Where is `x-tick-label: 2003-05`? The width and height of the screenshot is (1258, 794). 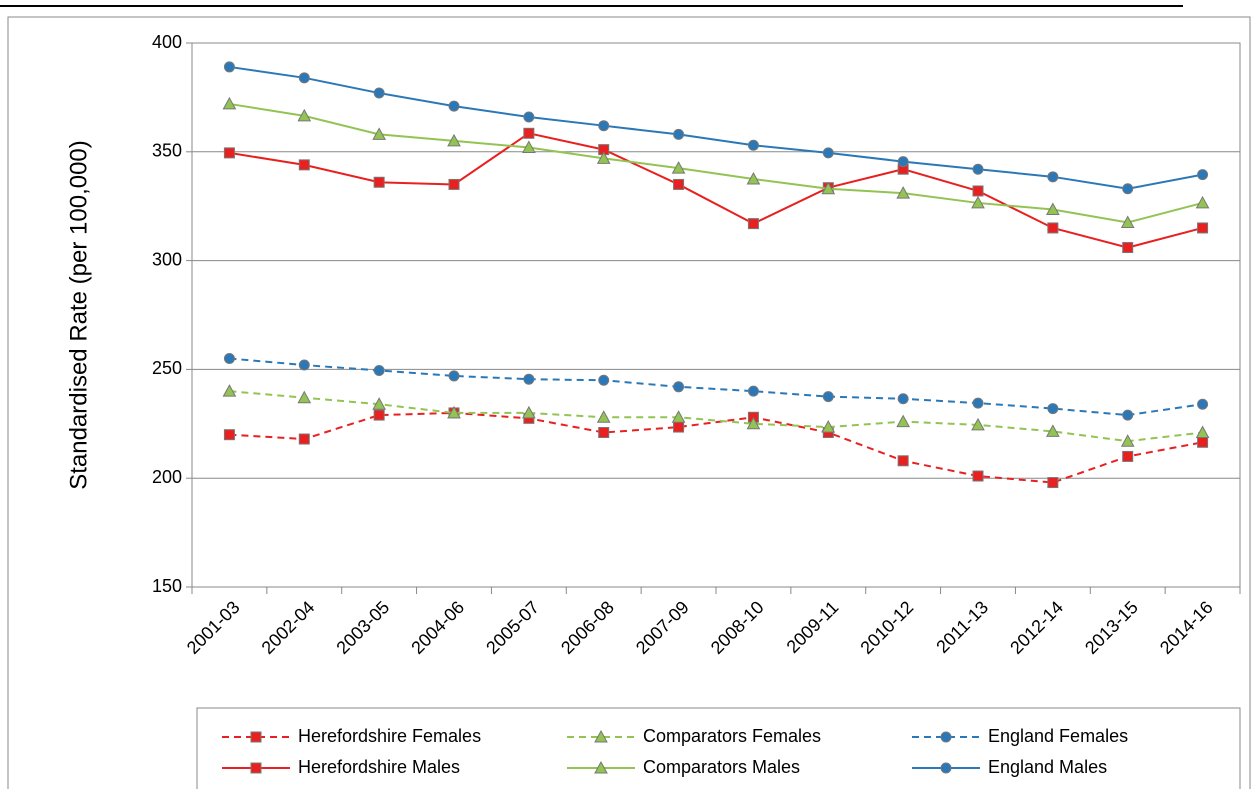
x-tick-label: 2003-05 is located at coordinates (362, 627).